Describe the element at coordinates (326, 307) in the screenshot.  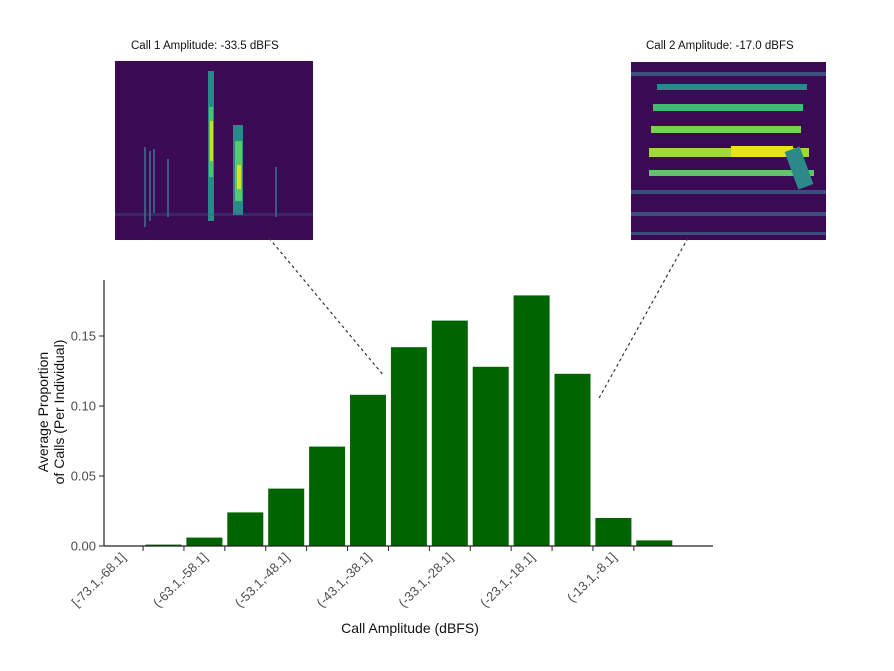
I see `left-leader-line` at that location.